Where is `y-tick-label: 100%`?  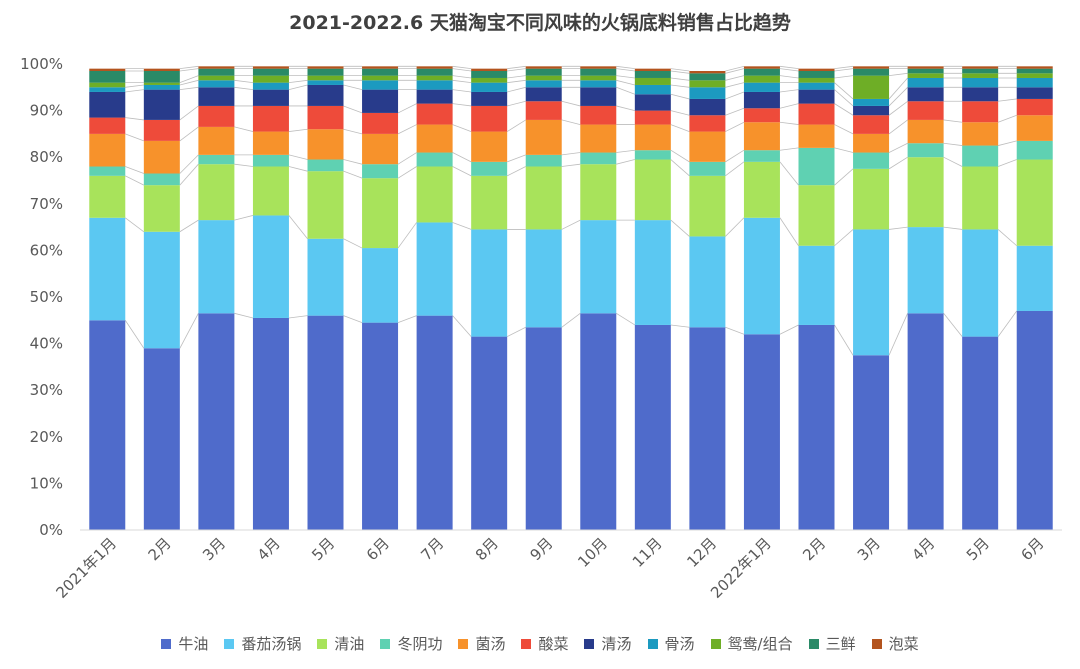 y-tick-label: 100% is located at coordinates (41, 64).